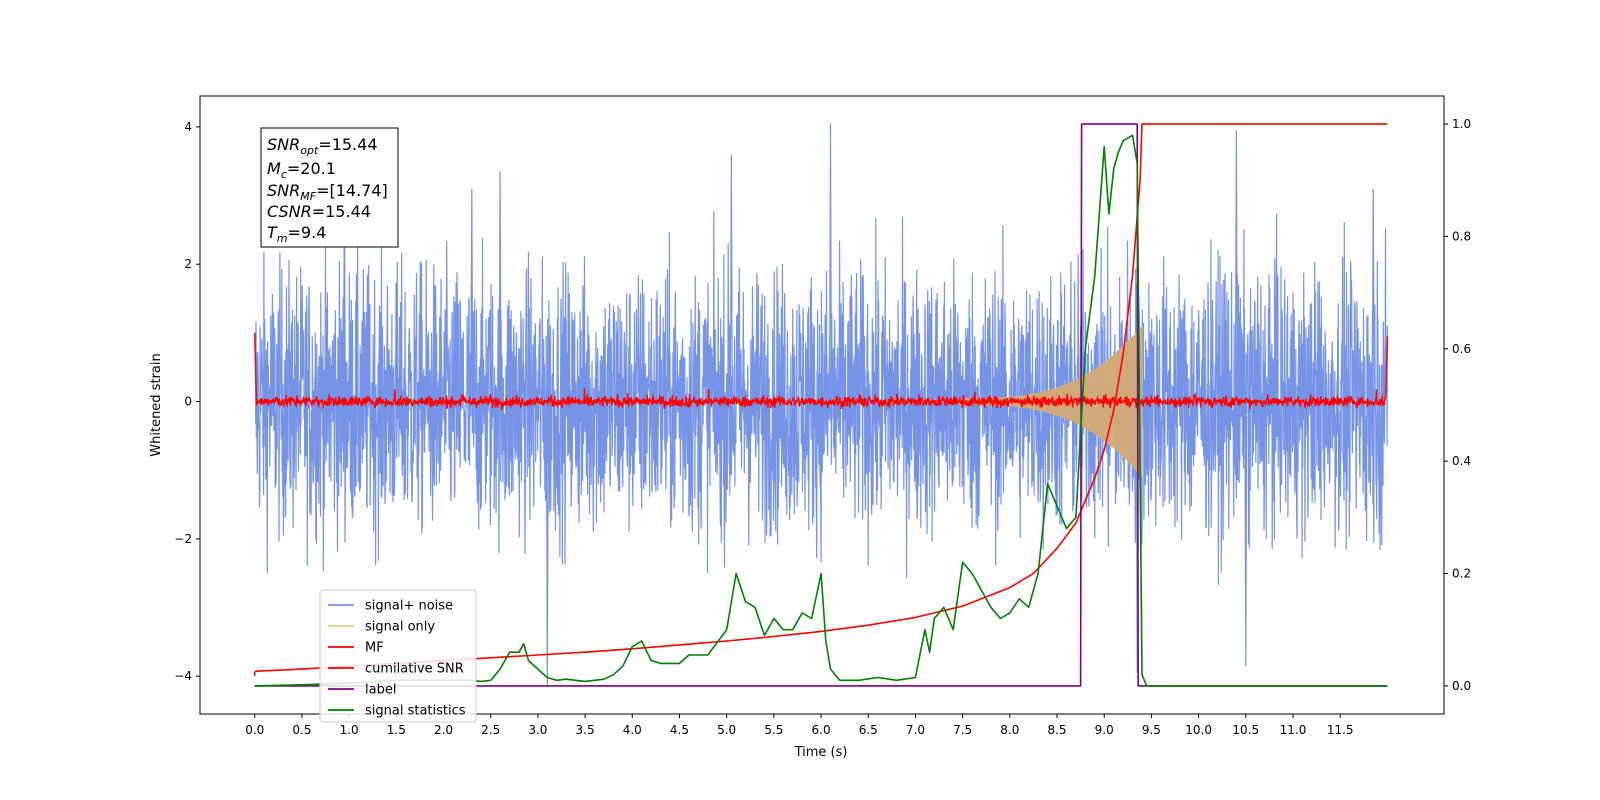  Describe the element at coordinates (183, 676) in the screenshot. I see `y-tick-label: −4` at that location.